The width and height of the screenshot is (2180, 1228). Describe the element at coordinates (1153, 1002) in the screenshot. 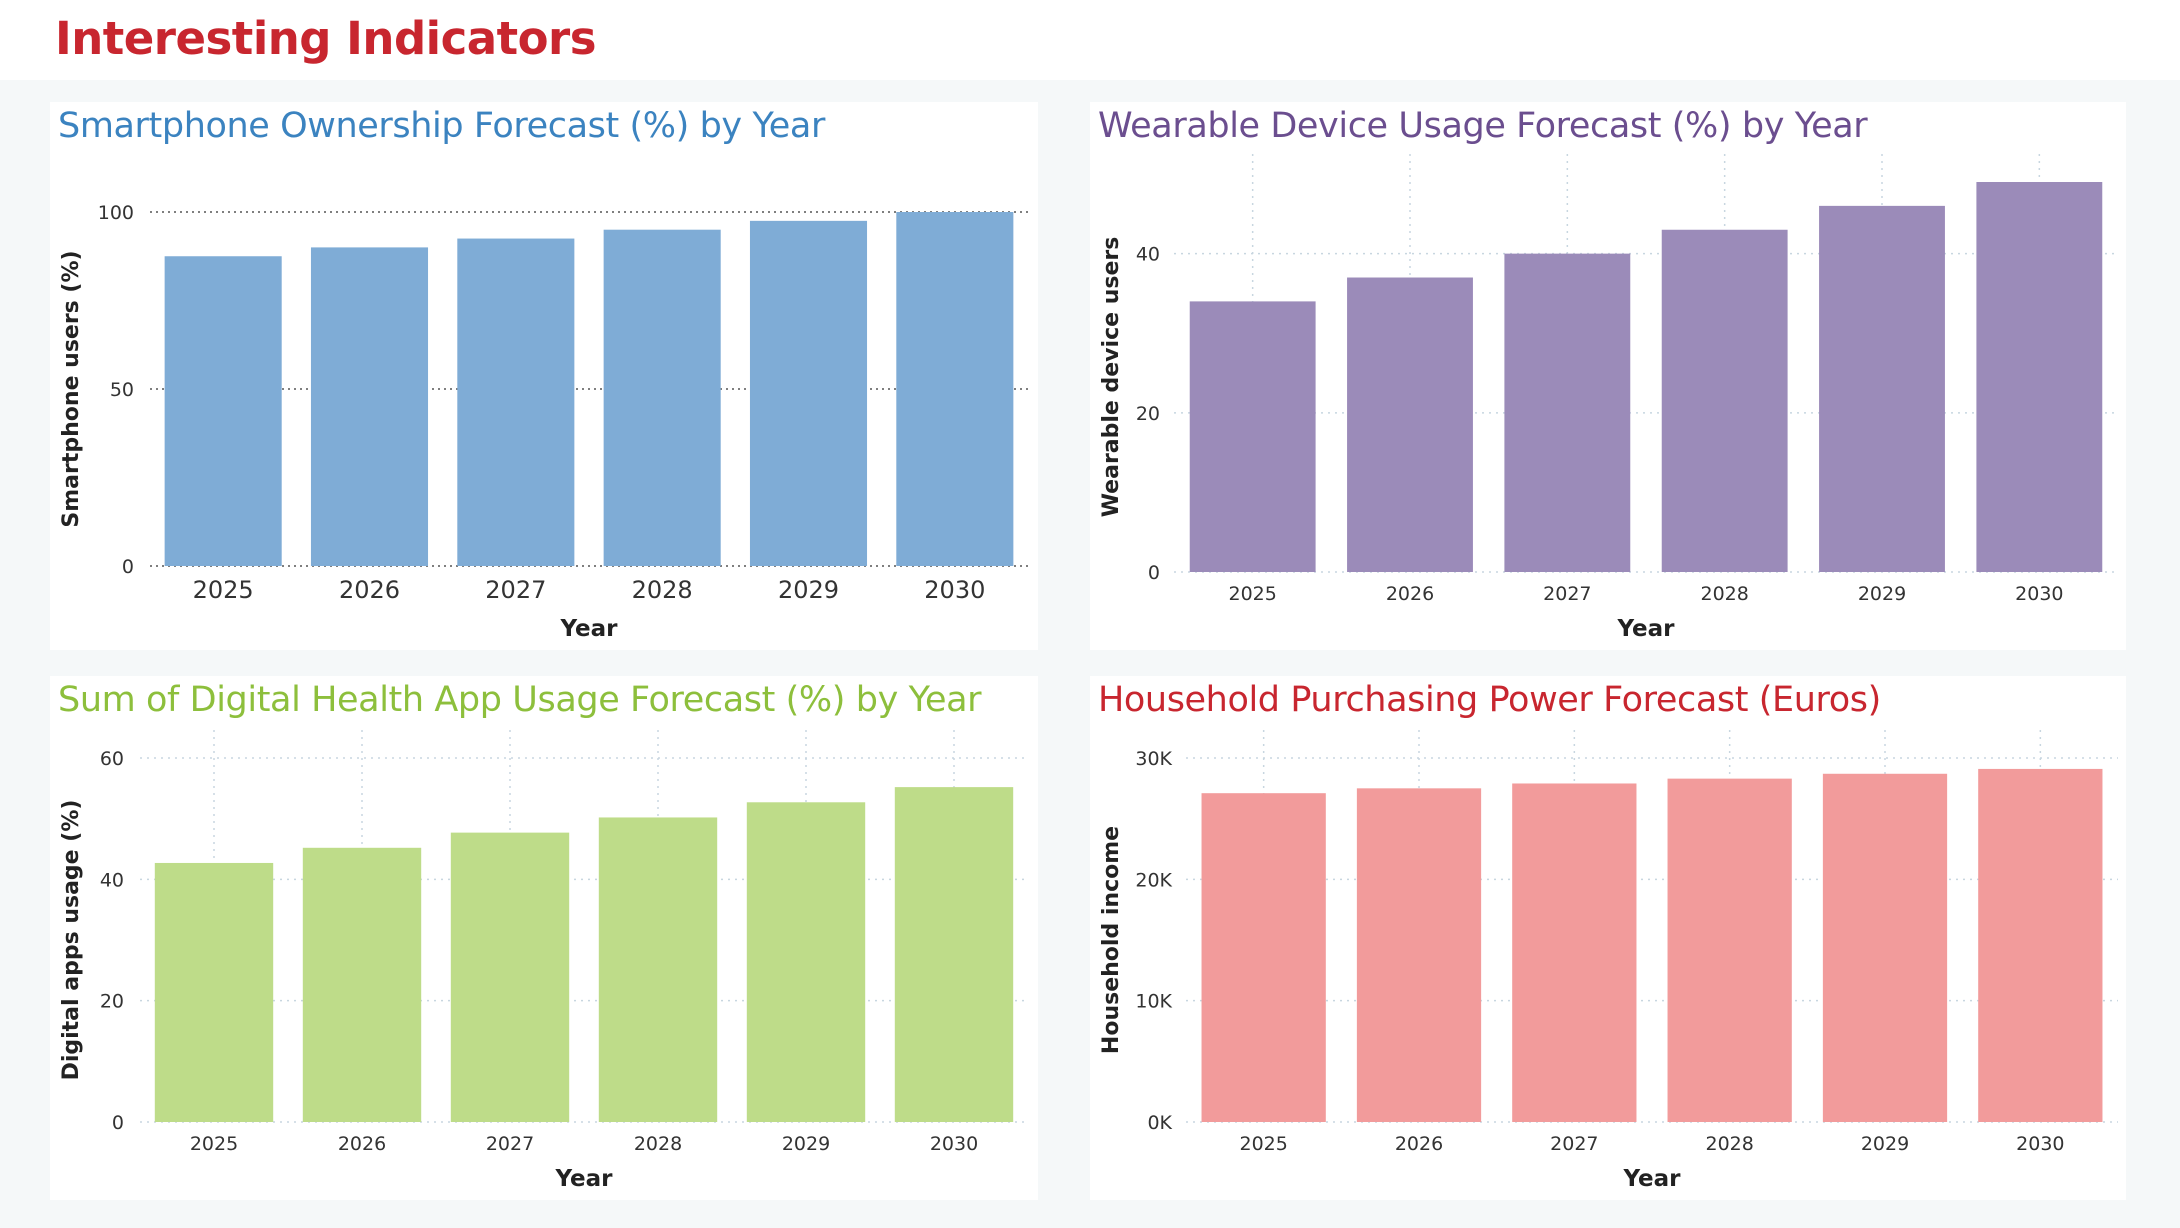

I see `y-tick-label: 10K` at that location.